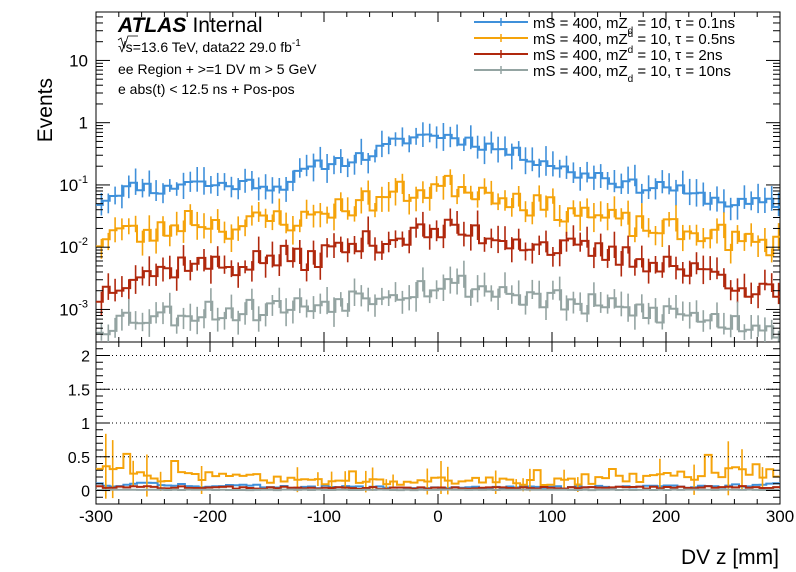 Image resolution: width=796 pixels, height=572 pixels. Describe the element at coordinates (189, 25) in the screenshot. I see `atlas-label: ATLAS Internal` at that location.